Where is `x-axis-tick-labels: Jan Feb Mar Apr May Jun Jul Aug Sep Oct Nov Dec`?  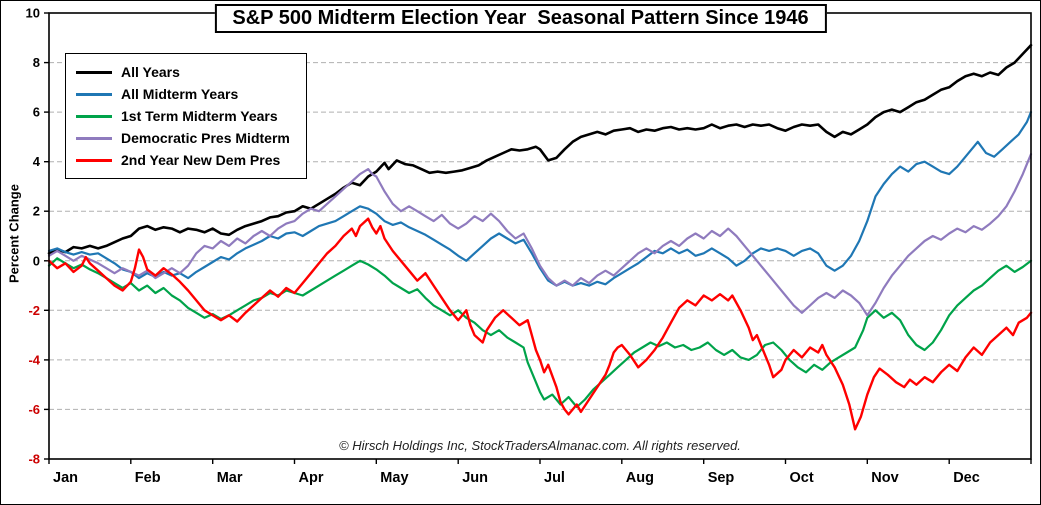
x-axis-tick-labels: Jan Feb Mar Apr May Jun Jul Aug Sep Oct Nov Dec is located at coordinates (540, 472).